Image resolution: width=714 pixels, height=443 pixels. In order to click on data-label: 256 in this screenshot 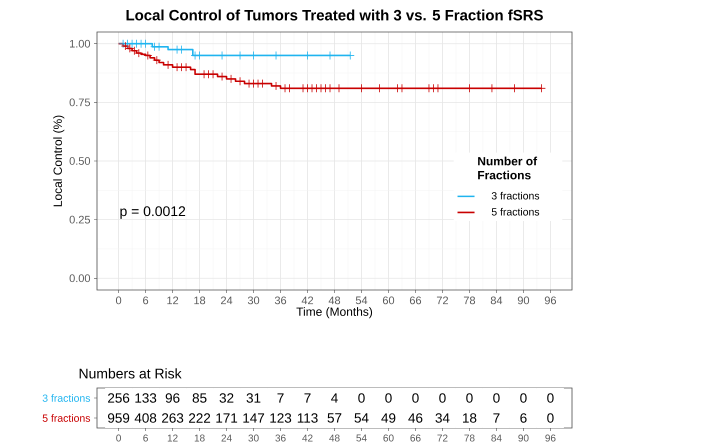, I will do `click(119, 398)`.